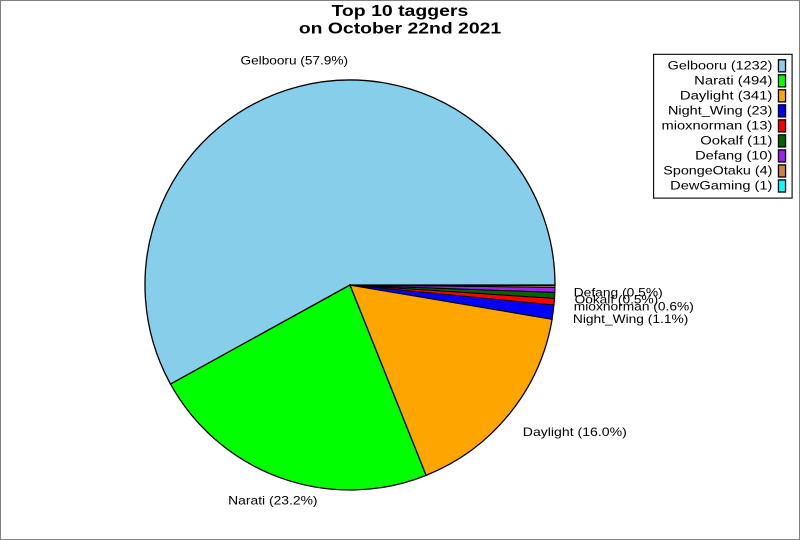 This screenshot has height=540, width=800. What do you see at coordinates (733, 156) in the screenshot?
I see `svg-text: Defang (10)` at bounding box center [733, 156].